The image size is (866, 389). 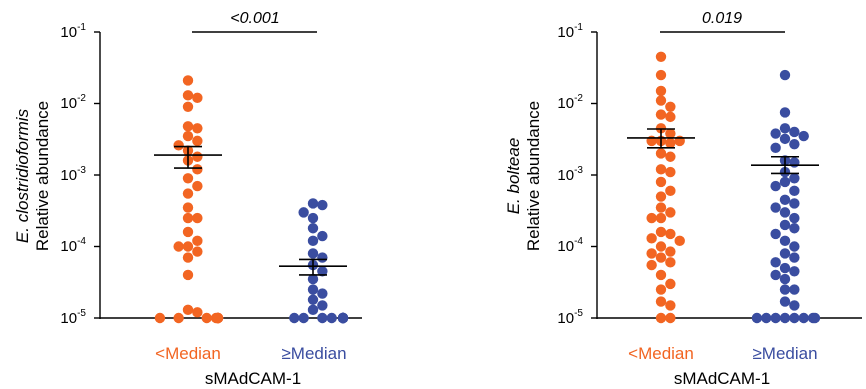 What do you see at coordinates (73, 317) in the screenshot?
I see `ytick-label-left-4: 10⁻⁵` at bounding box center [73, 317].